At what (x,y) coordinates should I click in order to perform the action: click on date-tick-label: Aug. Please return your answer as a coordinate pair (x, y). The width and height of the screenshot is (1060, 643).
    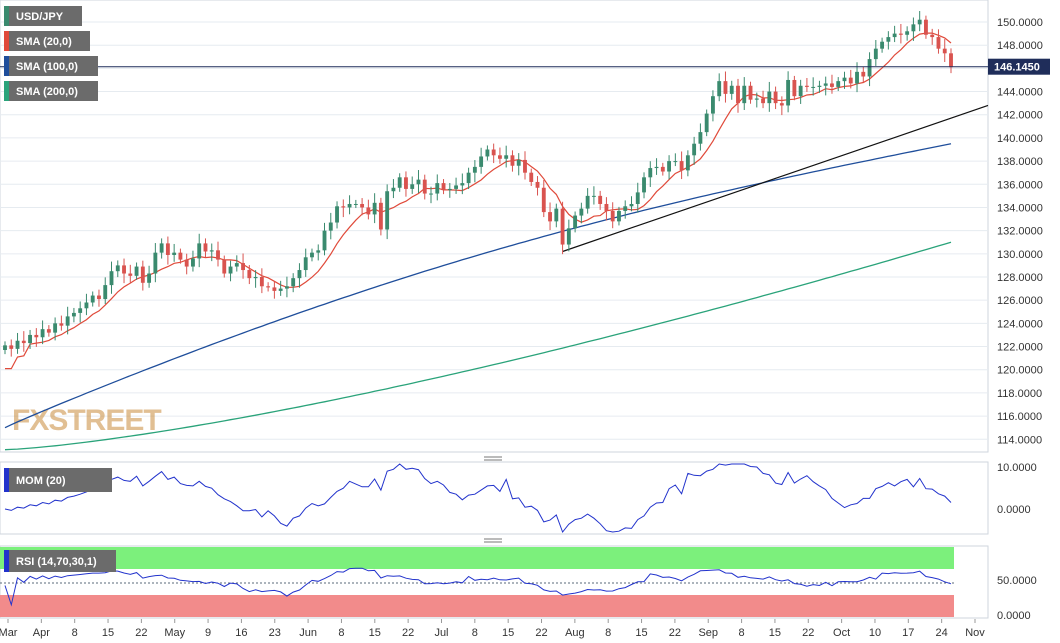
    Looking at the image, I should click on (575, 633).